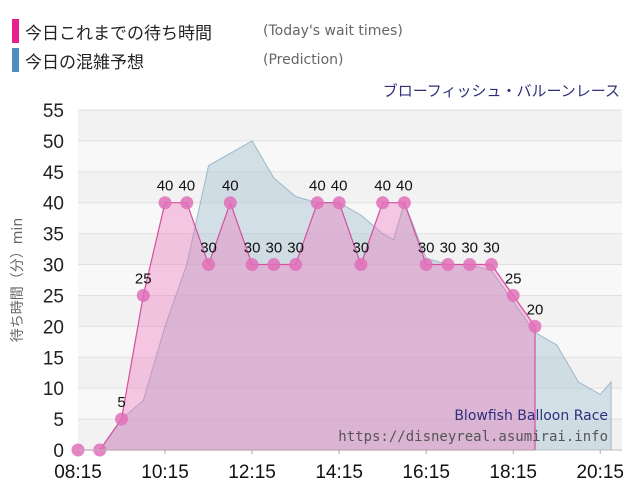 This screenshot has width=640, height=500. I want to click on x-tick-label: 10:15, so click(165, 472).